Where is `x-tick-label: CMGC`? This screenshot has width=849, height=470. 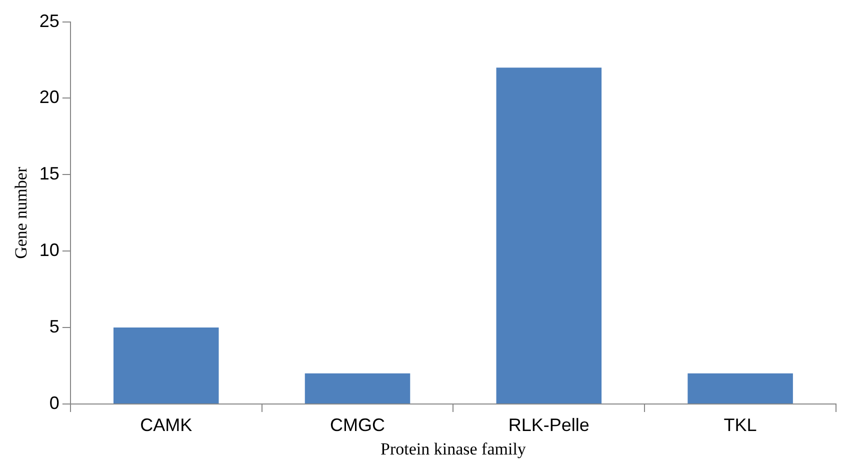
x-tick-label: CMGC is located at coordinates (358, 424).